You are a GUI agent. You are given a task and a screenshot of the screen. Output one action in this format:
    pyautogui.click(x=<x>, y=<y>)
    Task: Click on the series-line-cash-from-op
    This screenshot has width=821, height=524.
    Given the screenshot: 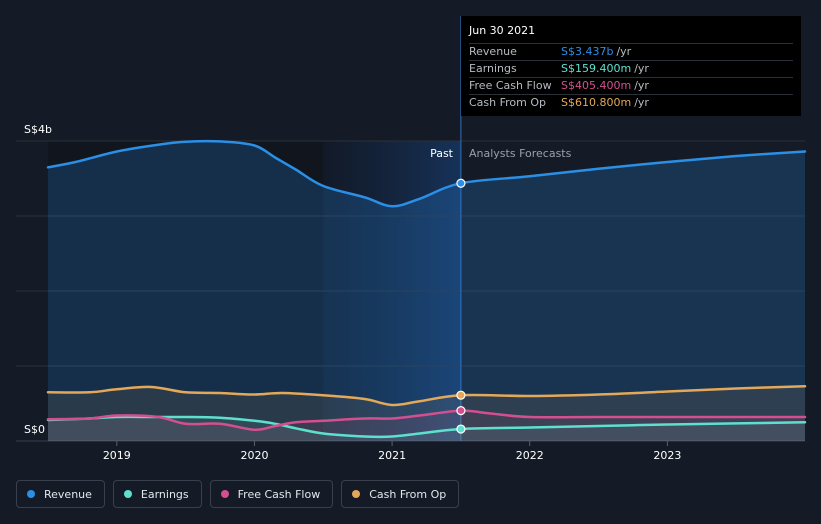 What is the action you would take?
    pyautogui.click(x=426, y=396)
    